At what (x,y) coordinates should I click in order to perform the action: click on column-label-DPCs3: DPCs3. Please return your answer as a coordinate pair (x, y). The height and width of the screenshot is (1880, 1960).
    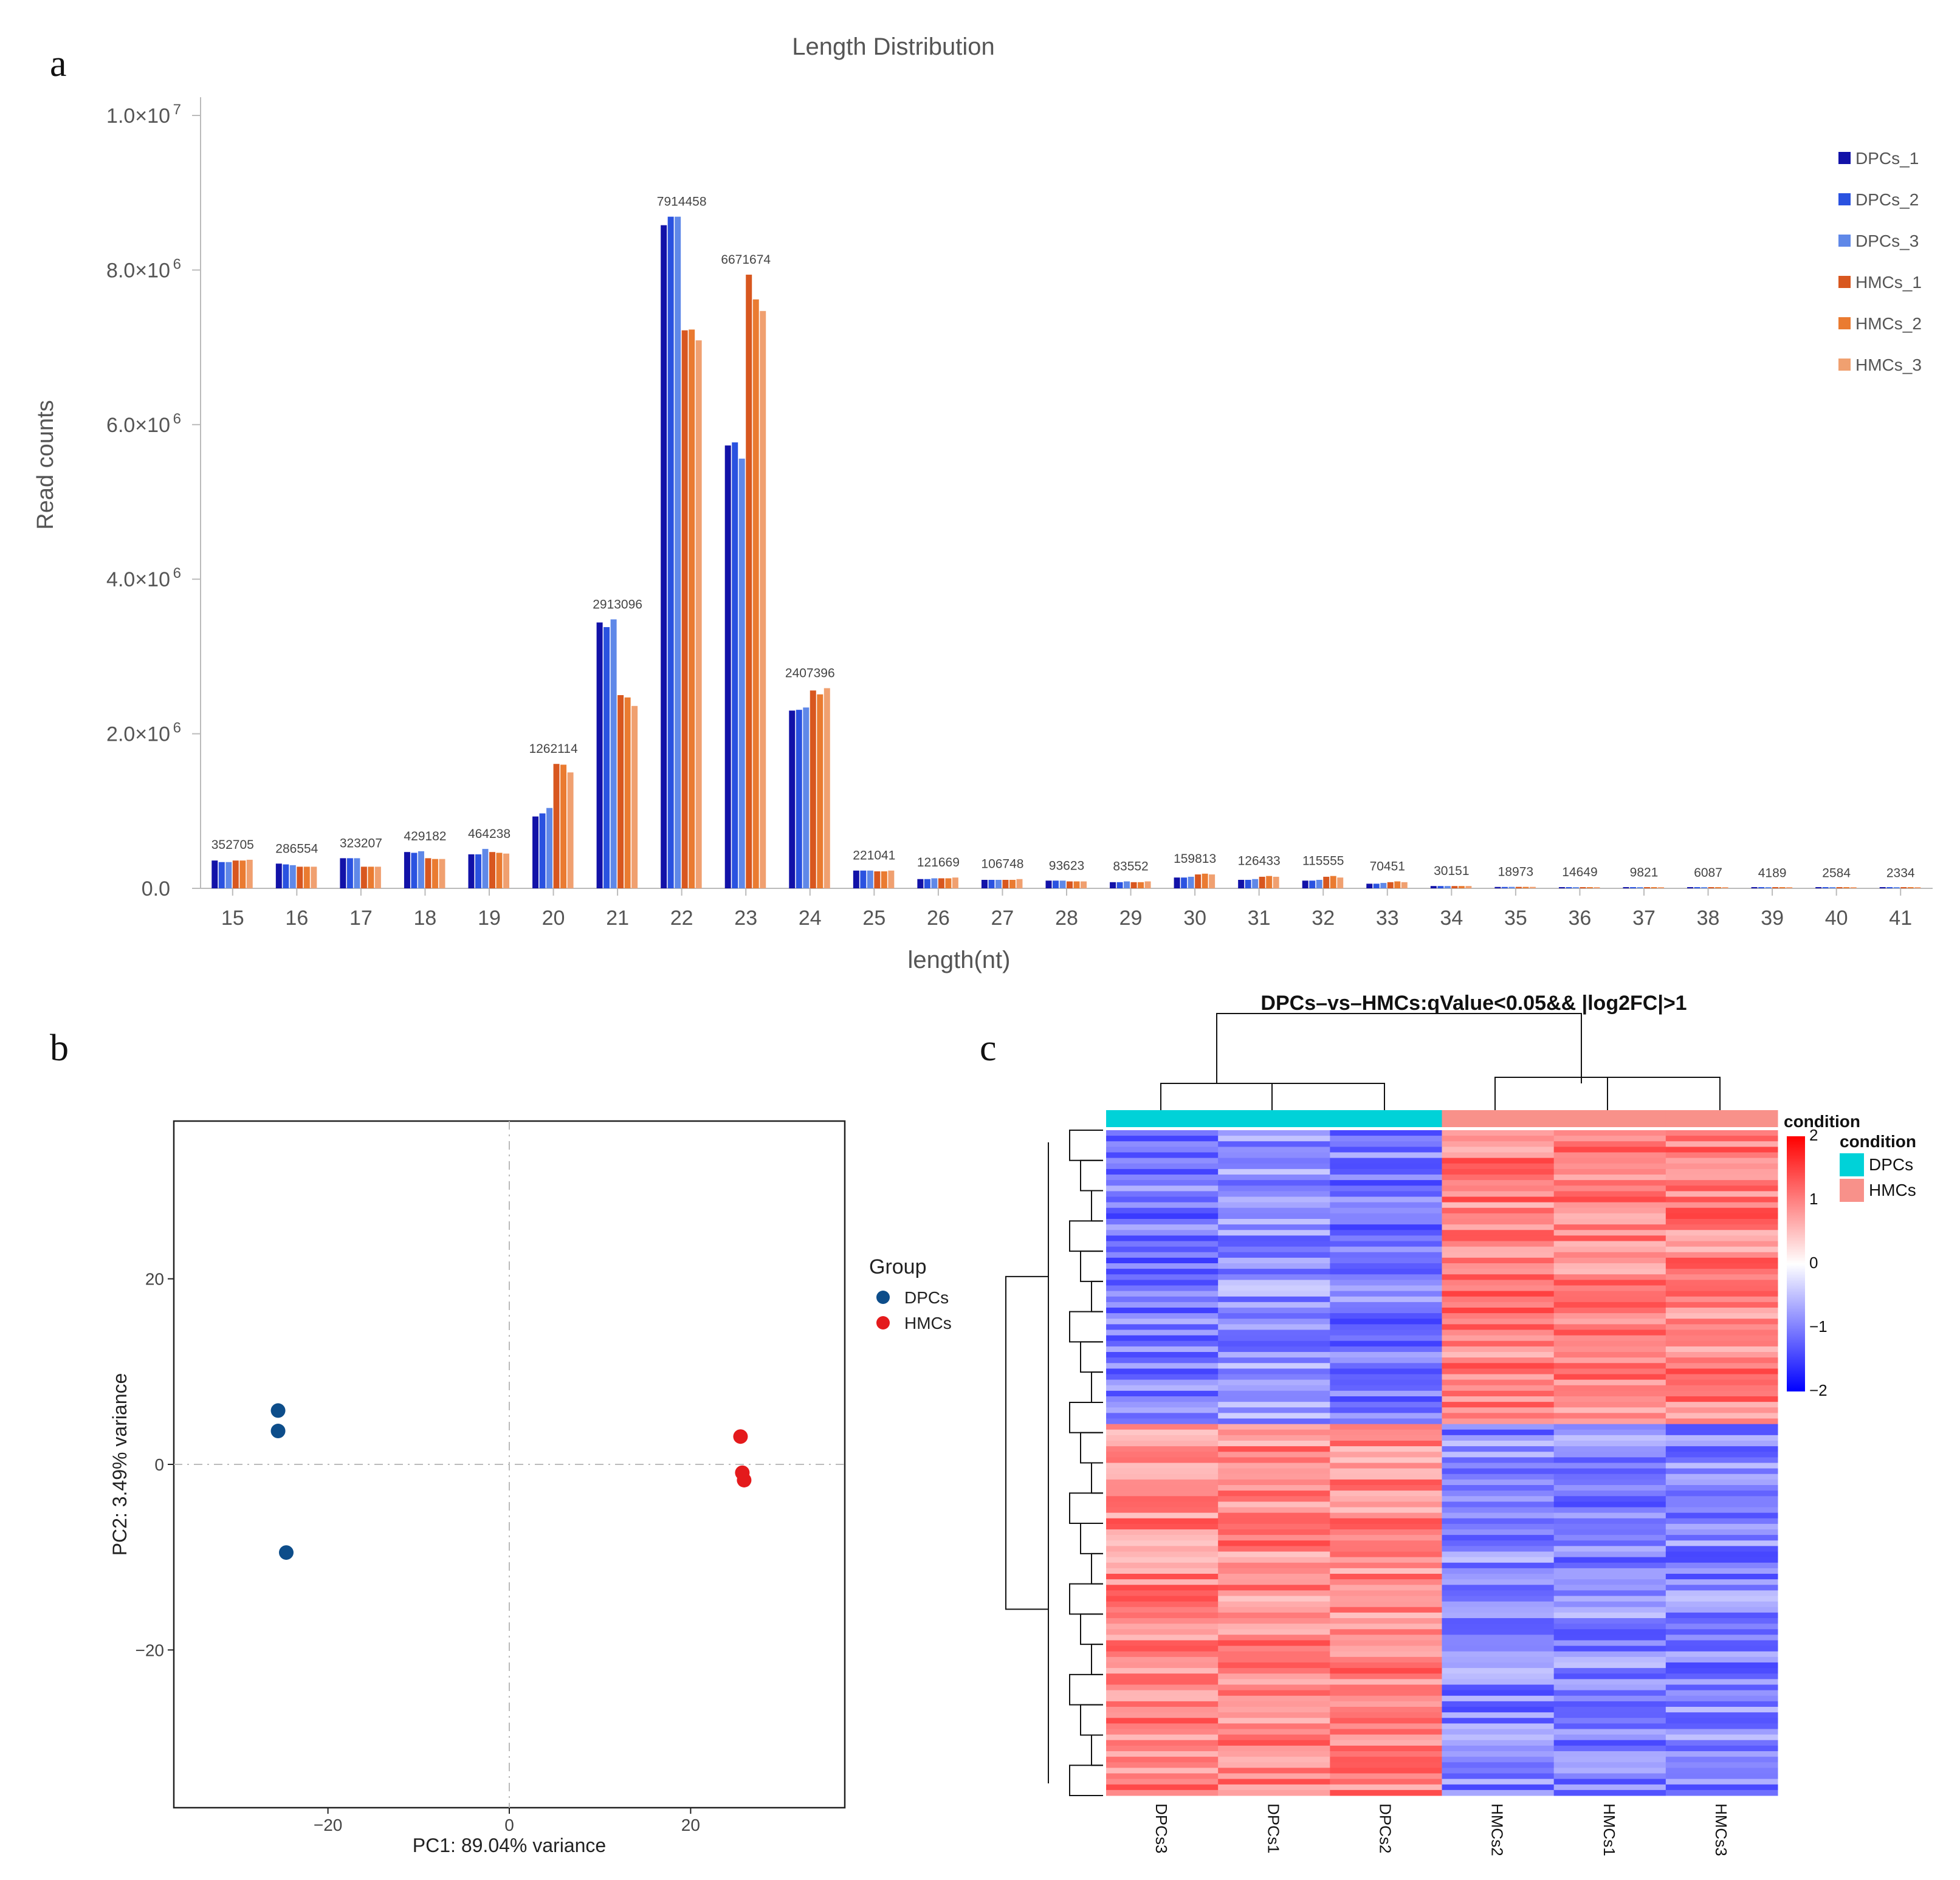
    Looking at the image, I should click on (1161, 1828).